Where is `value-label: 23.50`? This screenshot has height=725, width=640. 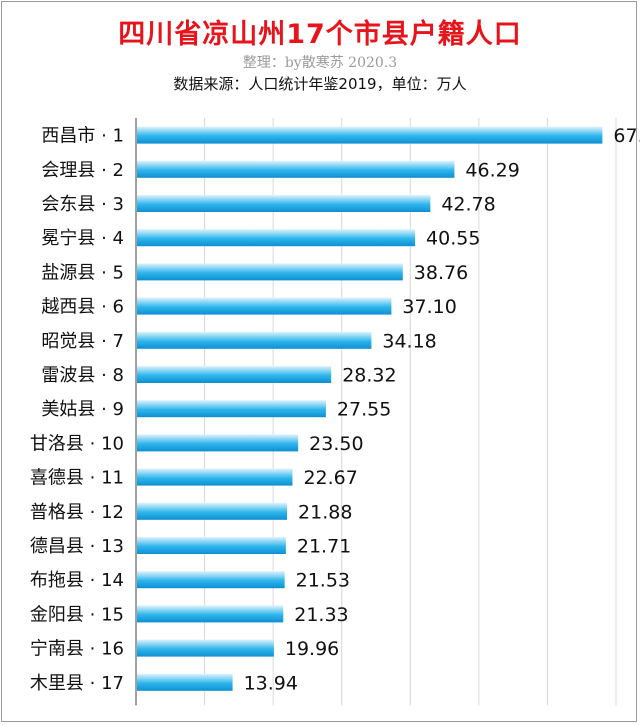
value-label: 23.50 is located at coordinates (336, 444).